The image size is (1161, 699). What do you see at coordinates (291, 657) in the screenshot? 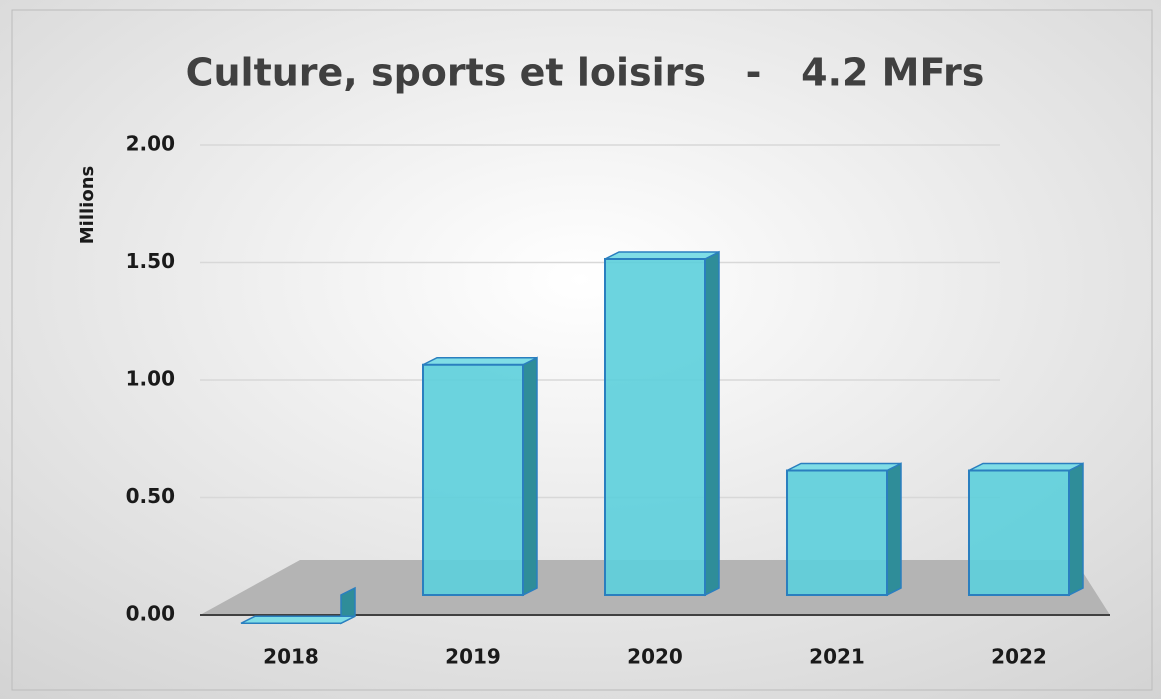
I see `x-tick-label: 2018` at bounding box center [291, 657].